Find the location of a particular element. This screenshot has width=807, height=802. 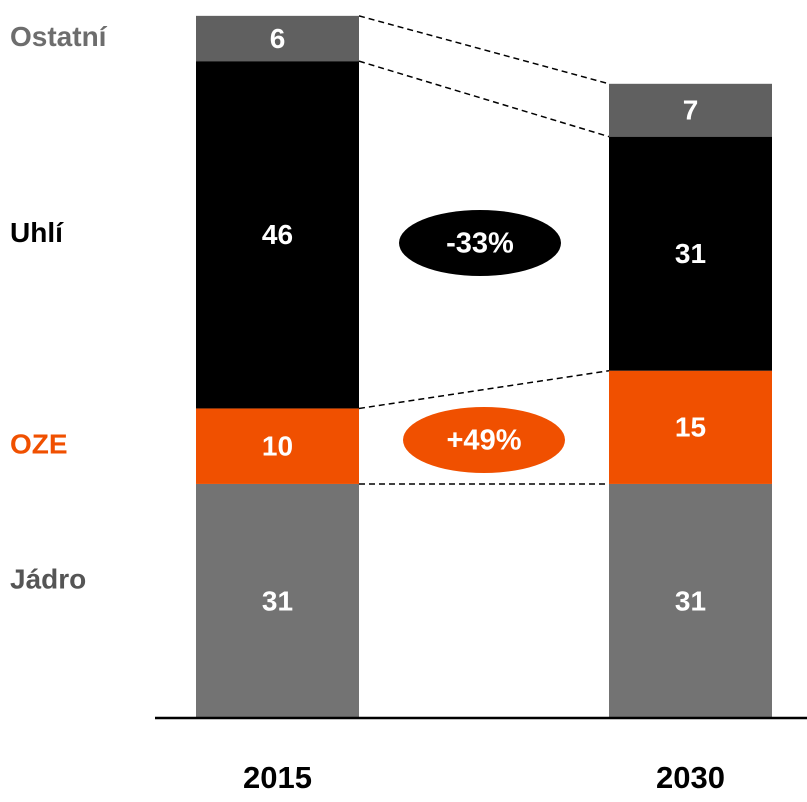

annotation: +49% is located at coordinates (484, 441).